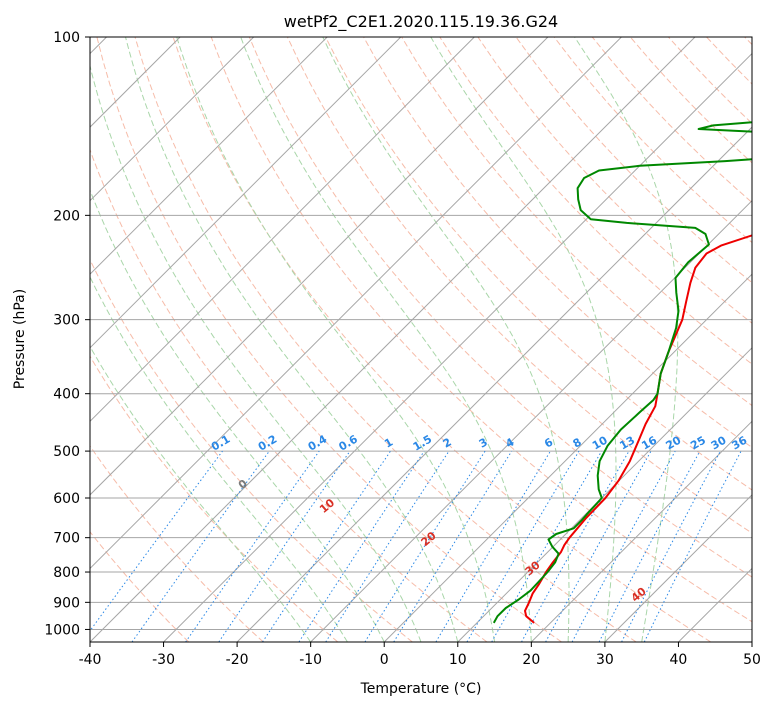  What do you see at coordinates (90, 660) in the screenshot?
I see `x-tick-label: -40` at bounding box center [90, 660].